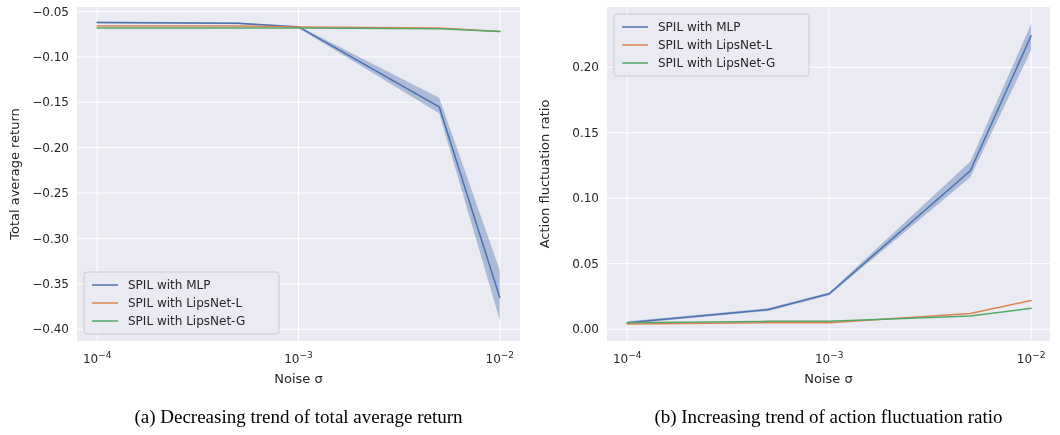 Image resolution: width=1060 pixels, height=435 pixels. What do you see at coordinates (50, 284) in the screenshot?
I see `y-tick-label: −0.35` at bounding box center [50, 284].